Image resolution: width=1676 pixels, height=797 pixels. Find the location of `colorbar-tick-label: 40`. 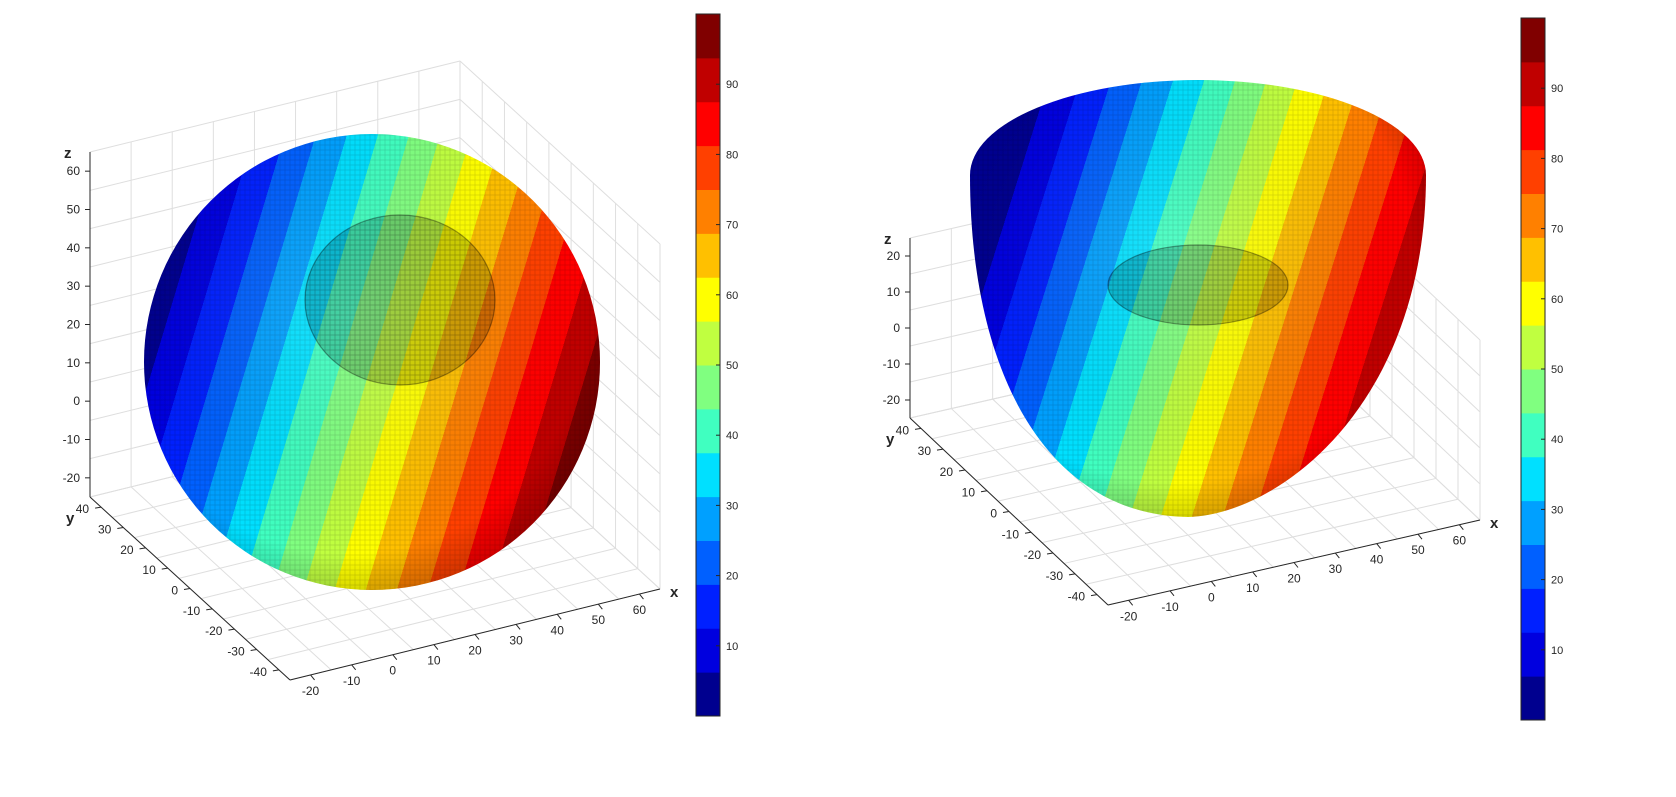

colorbar-tick-label: 40 is located at coordinates (1557, 440).